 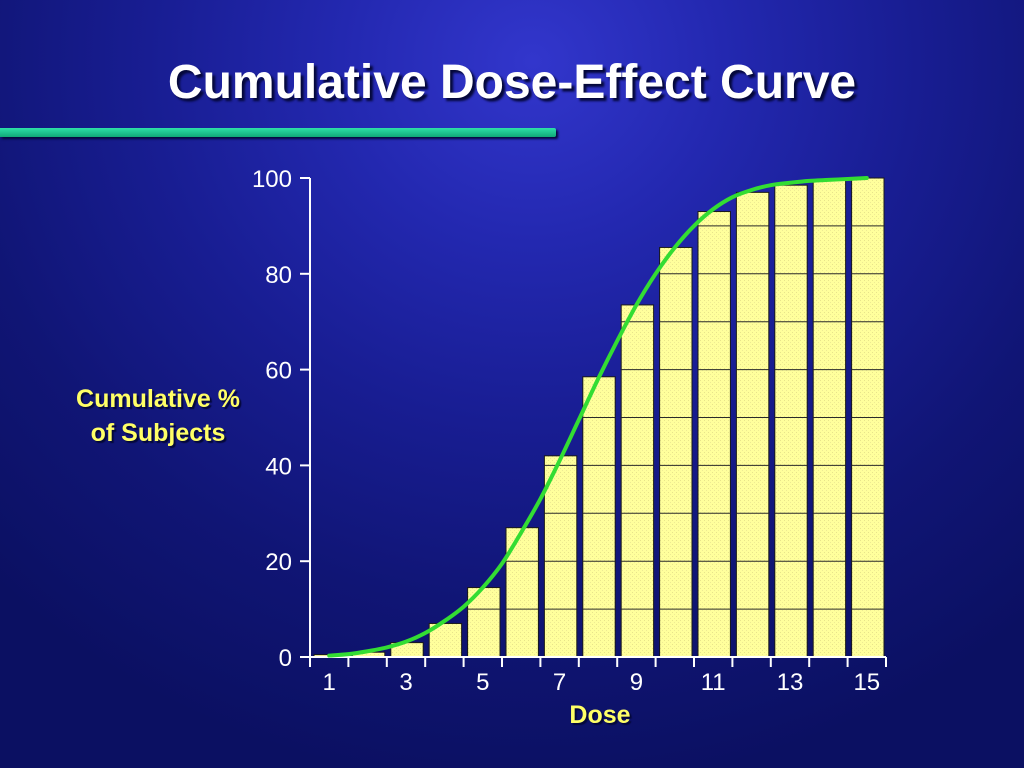 I want to click on y-tick-label-100: 100, so click(x=272, y=179).